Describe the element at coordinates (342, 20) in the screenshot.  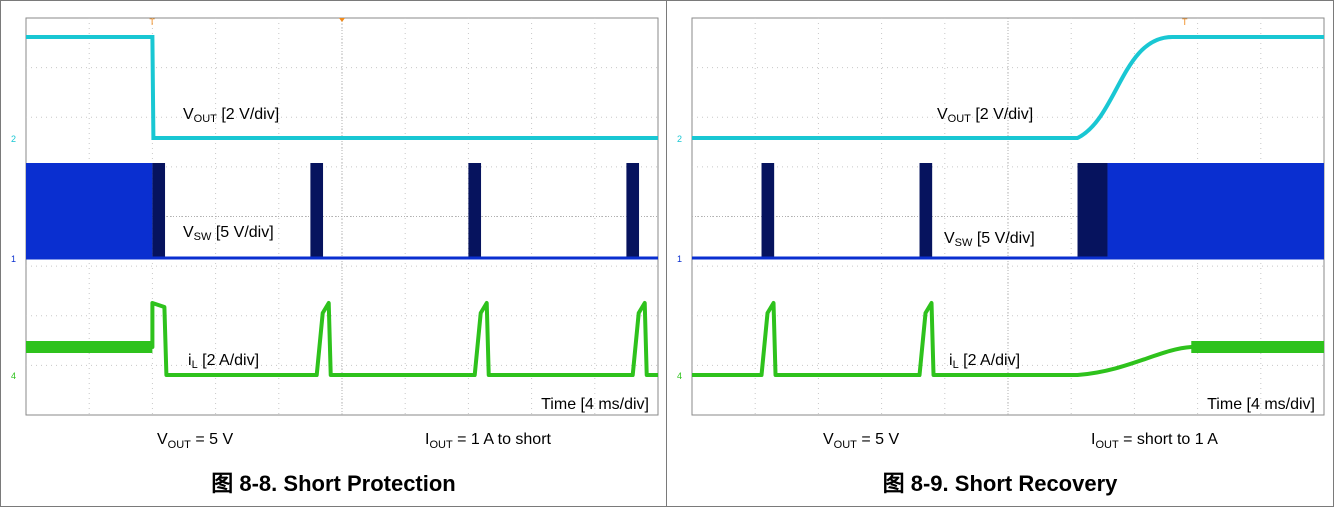
I see `center-marker` at that location.